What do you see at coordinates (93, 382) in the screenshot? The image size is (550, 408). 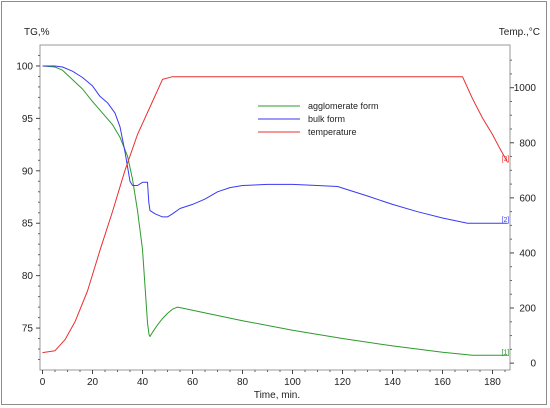 I see `x-tick-label: 20` at bounding box center [93, 382].